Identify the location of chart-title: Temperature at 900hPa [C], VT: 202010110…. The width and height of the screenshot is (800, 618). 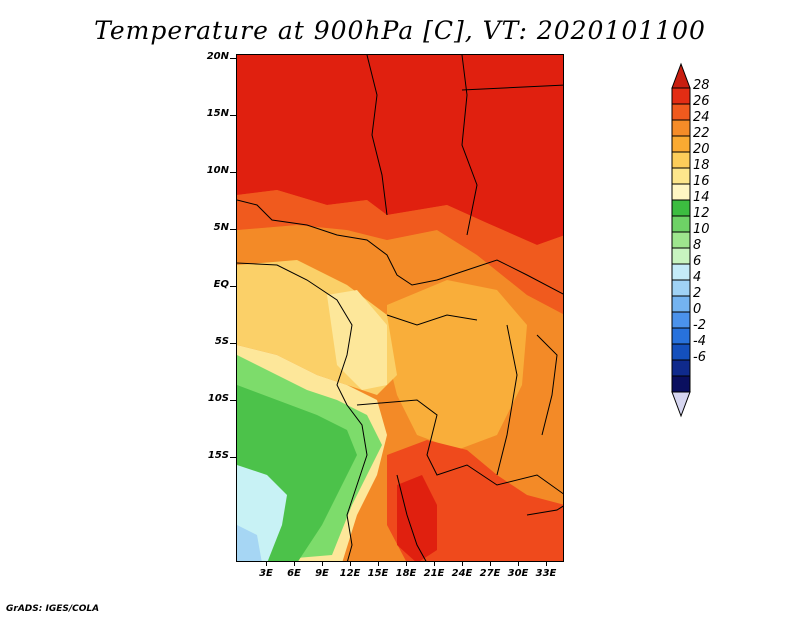
(400, 30).